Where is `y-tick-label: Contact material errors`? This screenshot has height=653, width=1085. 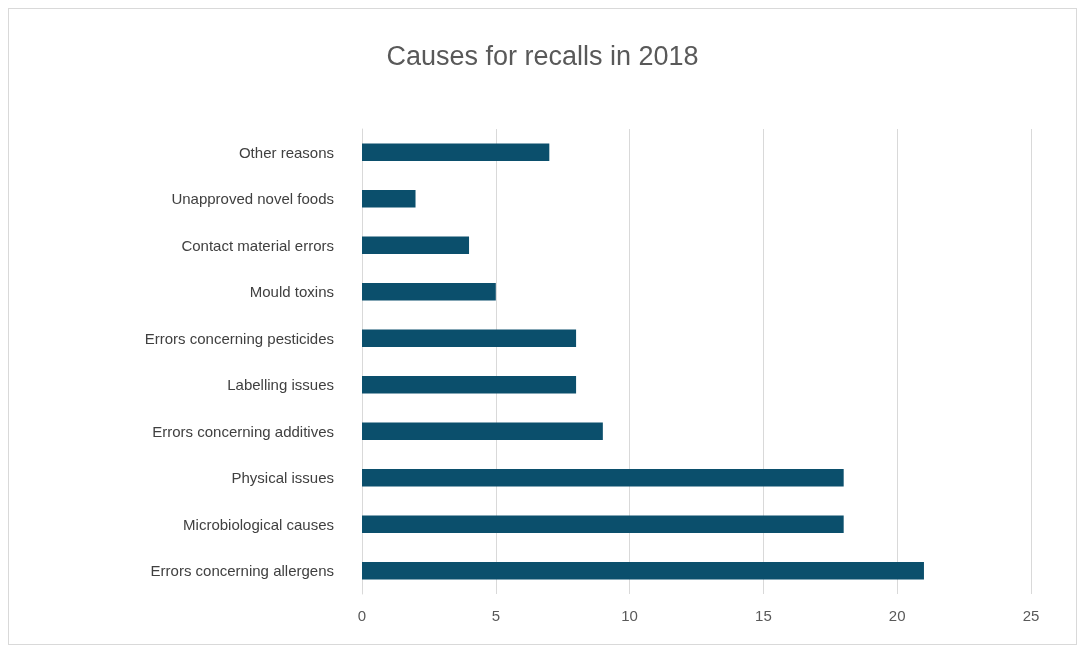 y-tick-label: Contact material errors is located at coordinates (257, 245).